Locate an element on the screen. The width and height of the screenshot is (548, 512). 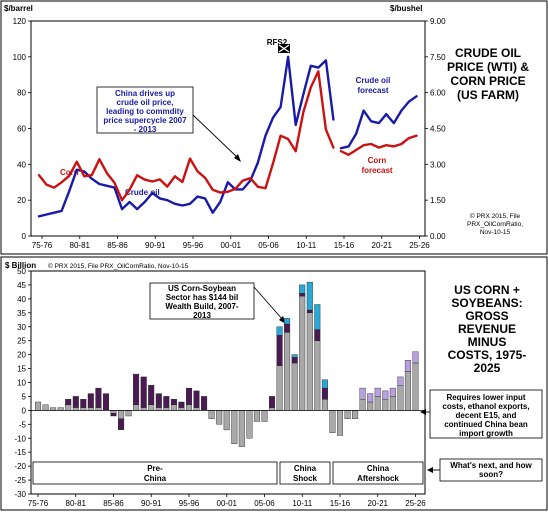
y-tick-label: 30 is located at coordinates (21, 327).